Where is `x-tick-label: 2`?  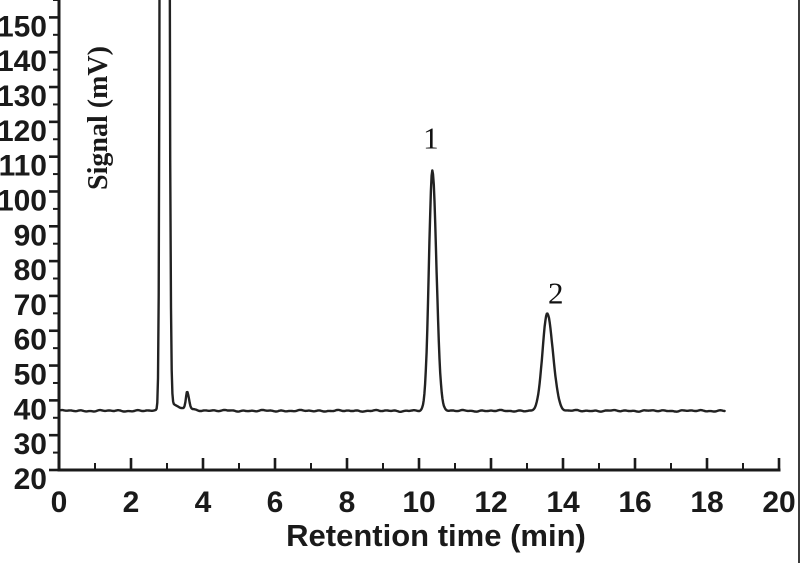
x-tick-label: 2 is located at coordinates (131, 502).